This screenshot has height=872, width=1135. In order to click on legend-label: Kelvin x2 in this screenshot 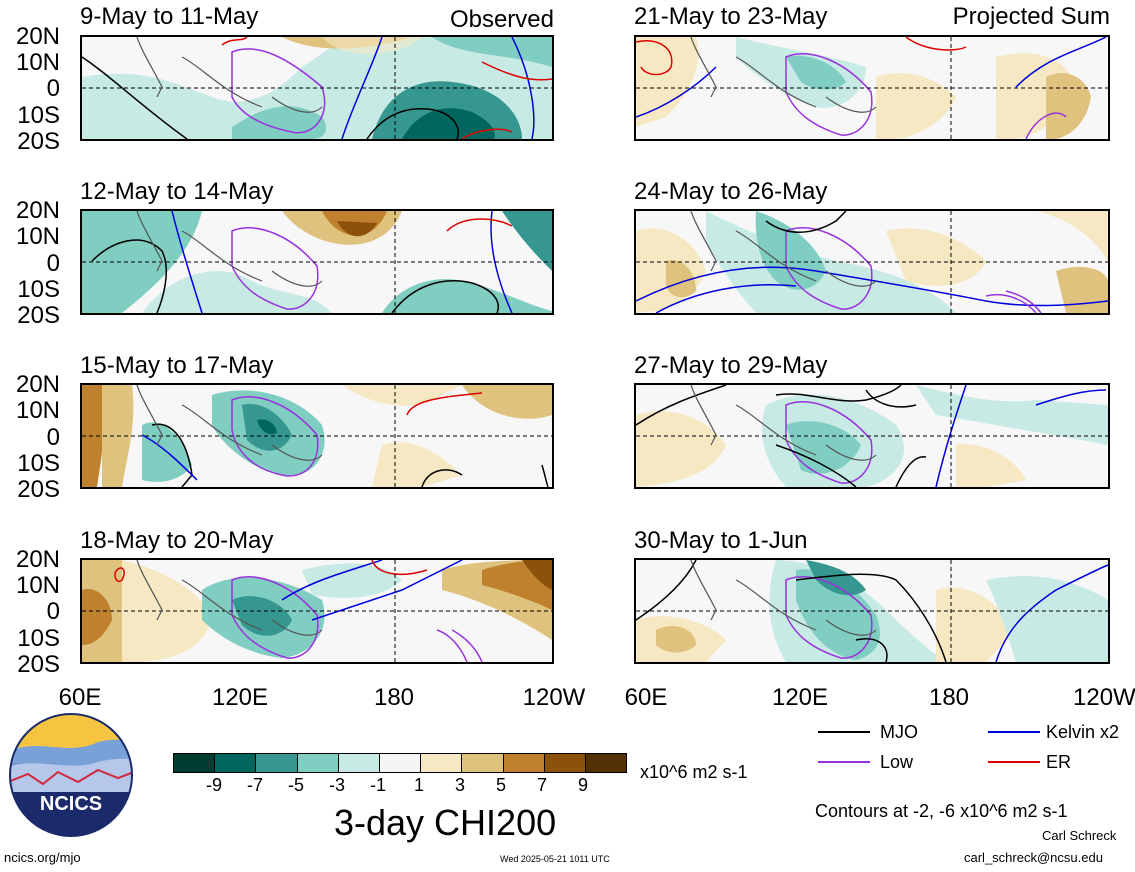, I will do `click(1083, 732)`.